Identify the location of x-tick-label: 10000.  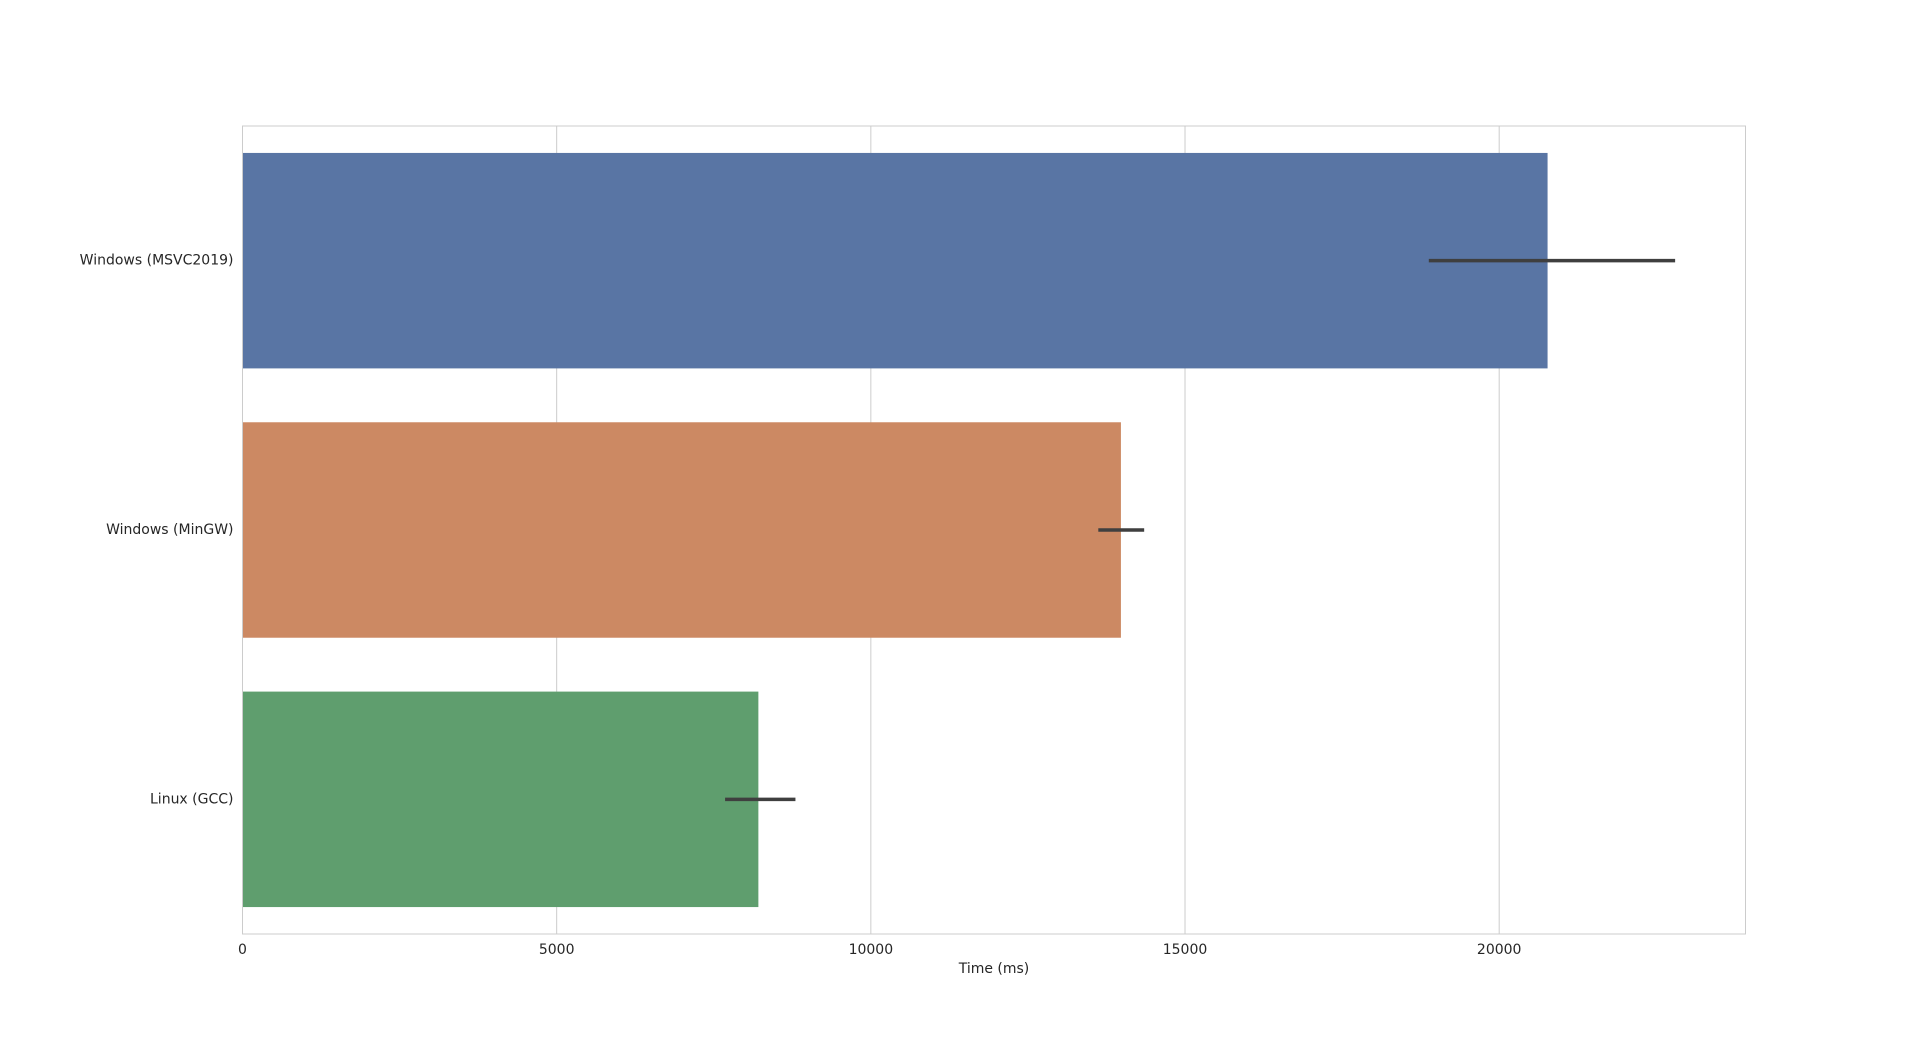
(871, 950).